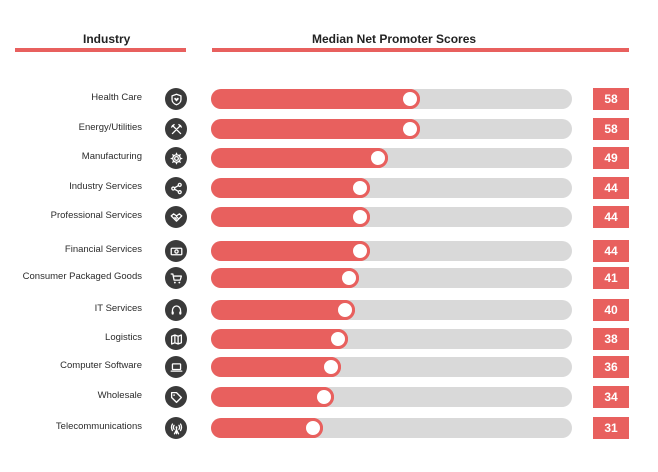  What do you see at coordinates (176, 251) in the screenshot?
I see `money-icon` at bounding box center [176, 251].